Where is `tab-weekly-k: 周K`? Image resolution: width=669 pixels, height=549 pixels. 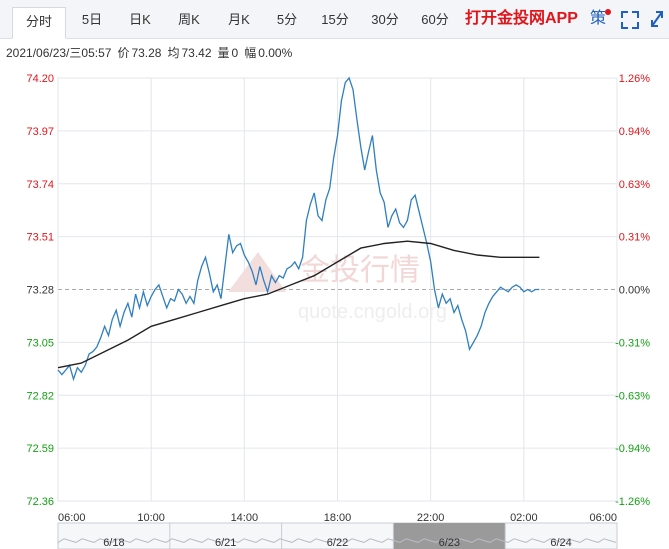
tab-weekly-k: 周K is located at coordinates (189, 19).